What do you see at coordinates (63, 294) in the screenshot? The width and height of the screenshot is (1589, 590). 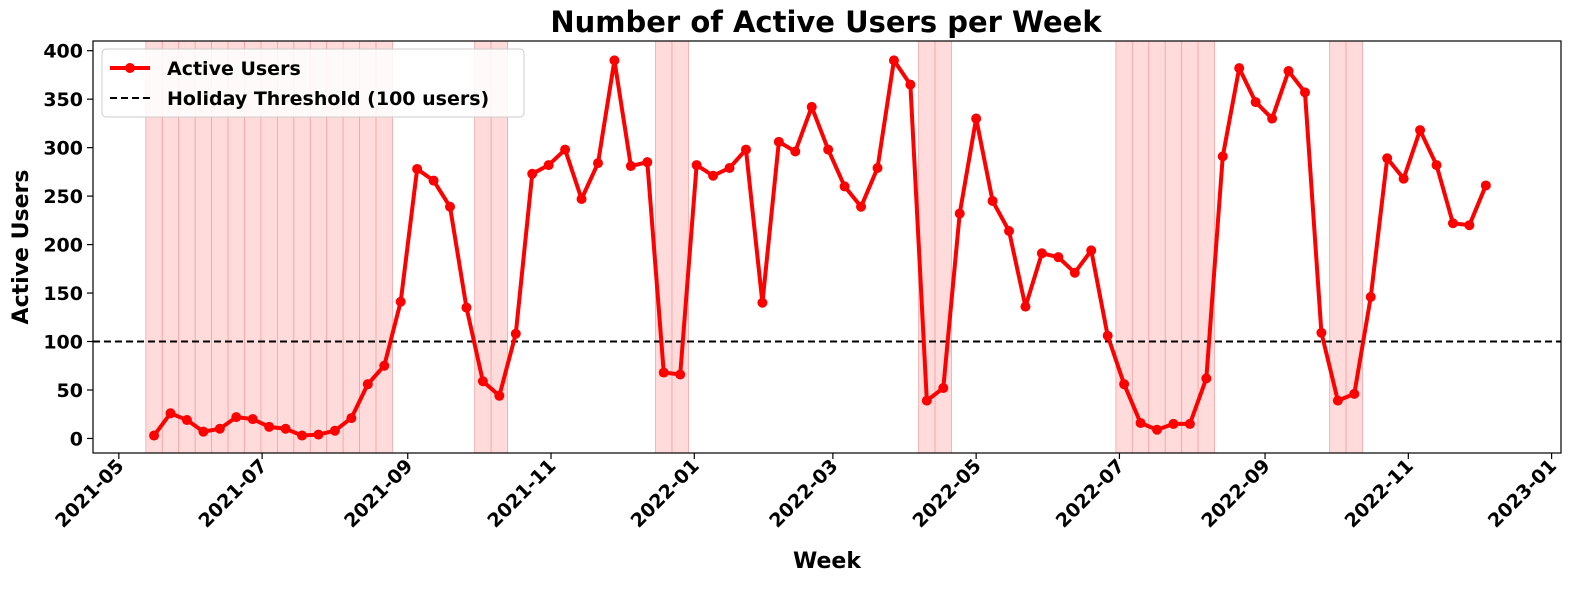 I see `y-tick-label-3: 150` at bounding box center [63, 294].